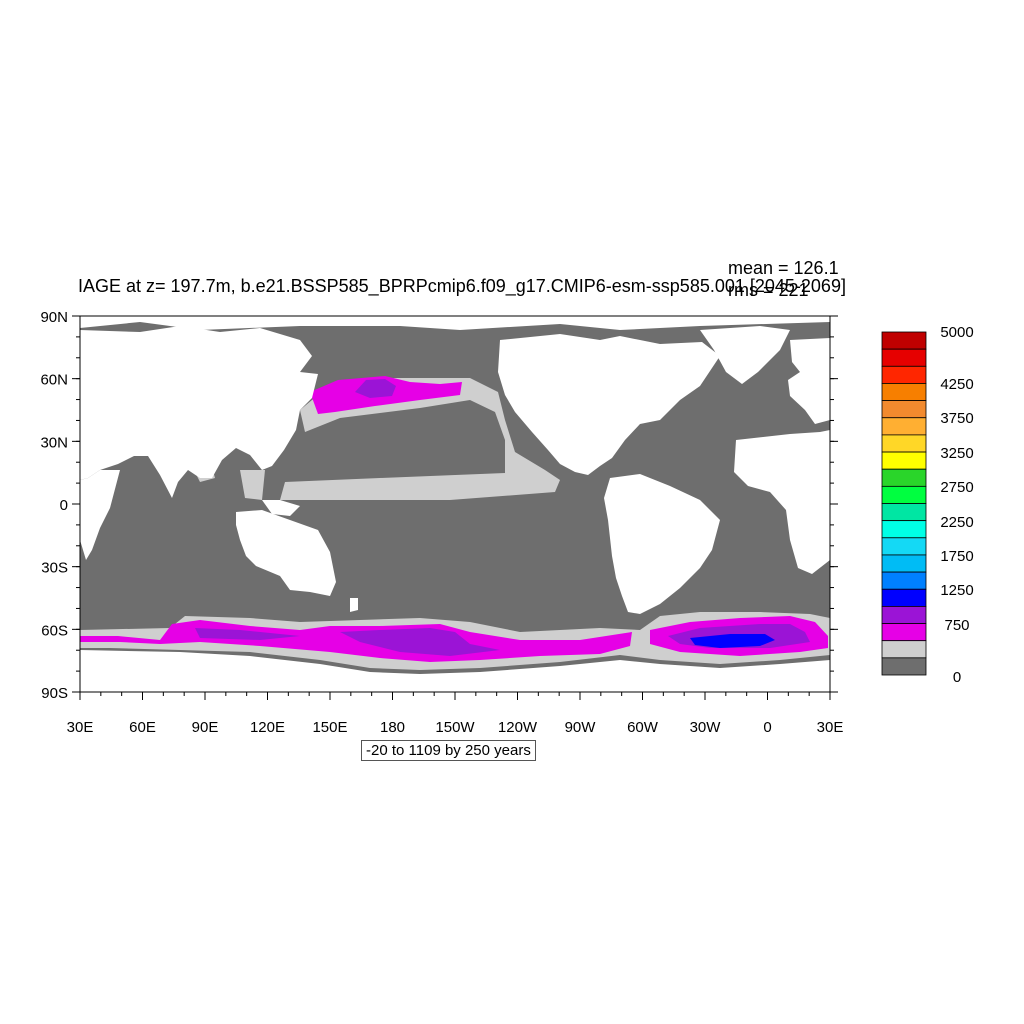  Describe the element at coordinates (956, 556) in the screenshot. I see `colorbar-label: 1750` at that location.